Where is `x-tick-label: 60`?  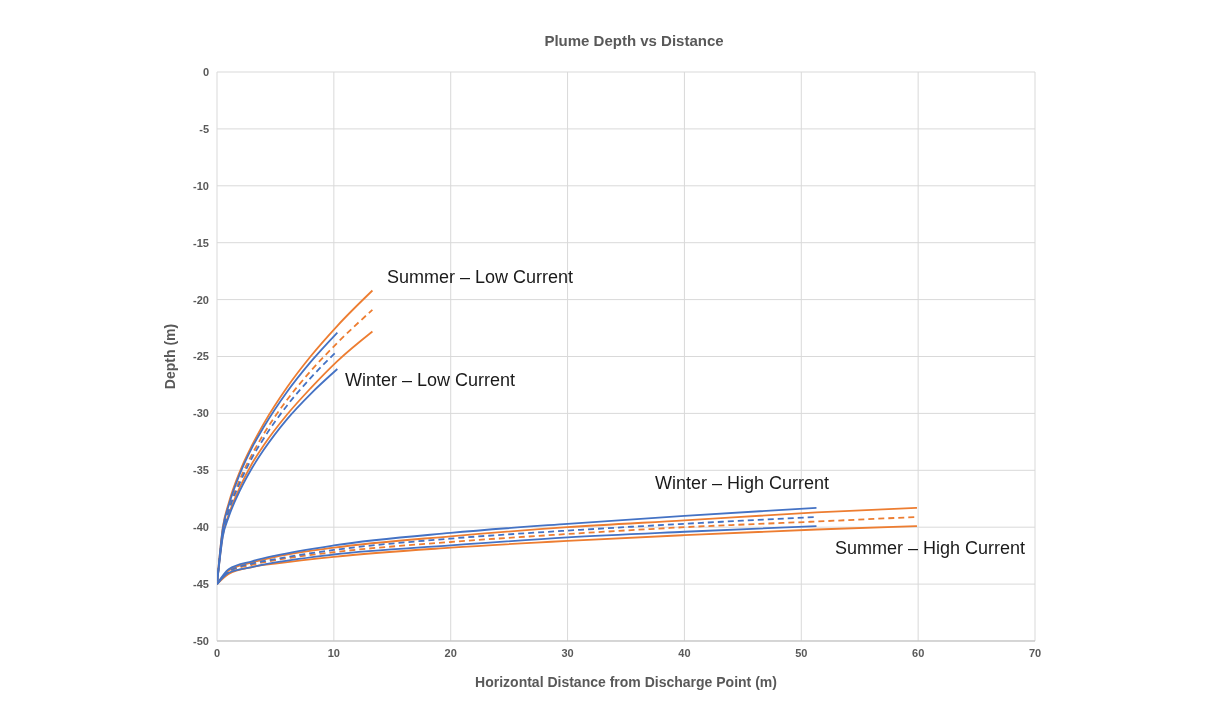
x-tick-label: 60 is located at coordinates (918, 652).